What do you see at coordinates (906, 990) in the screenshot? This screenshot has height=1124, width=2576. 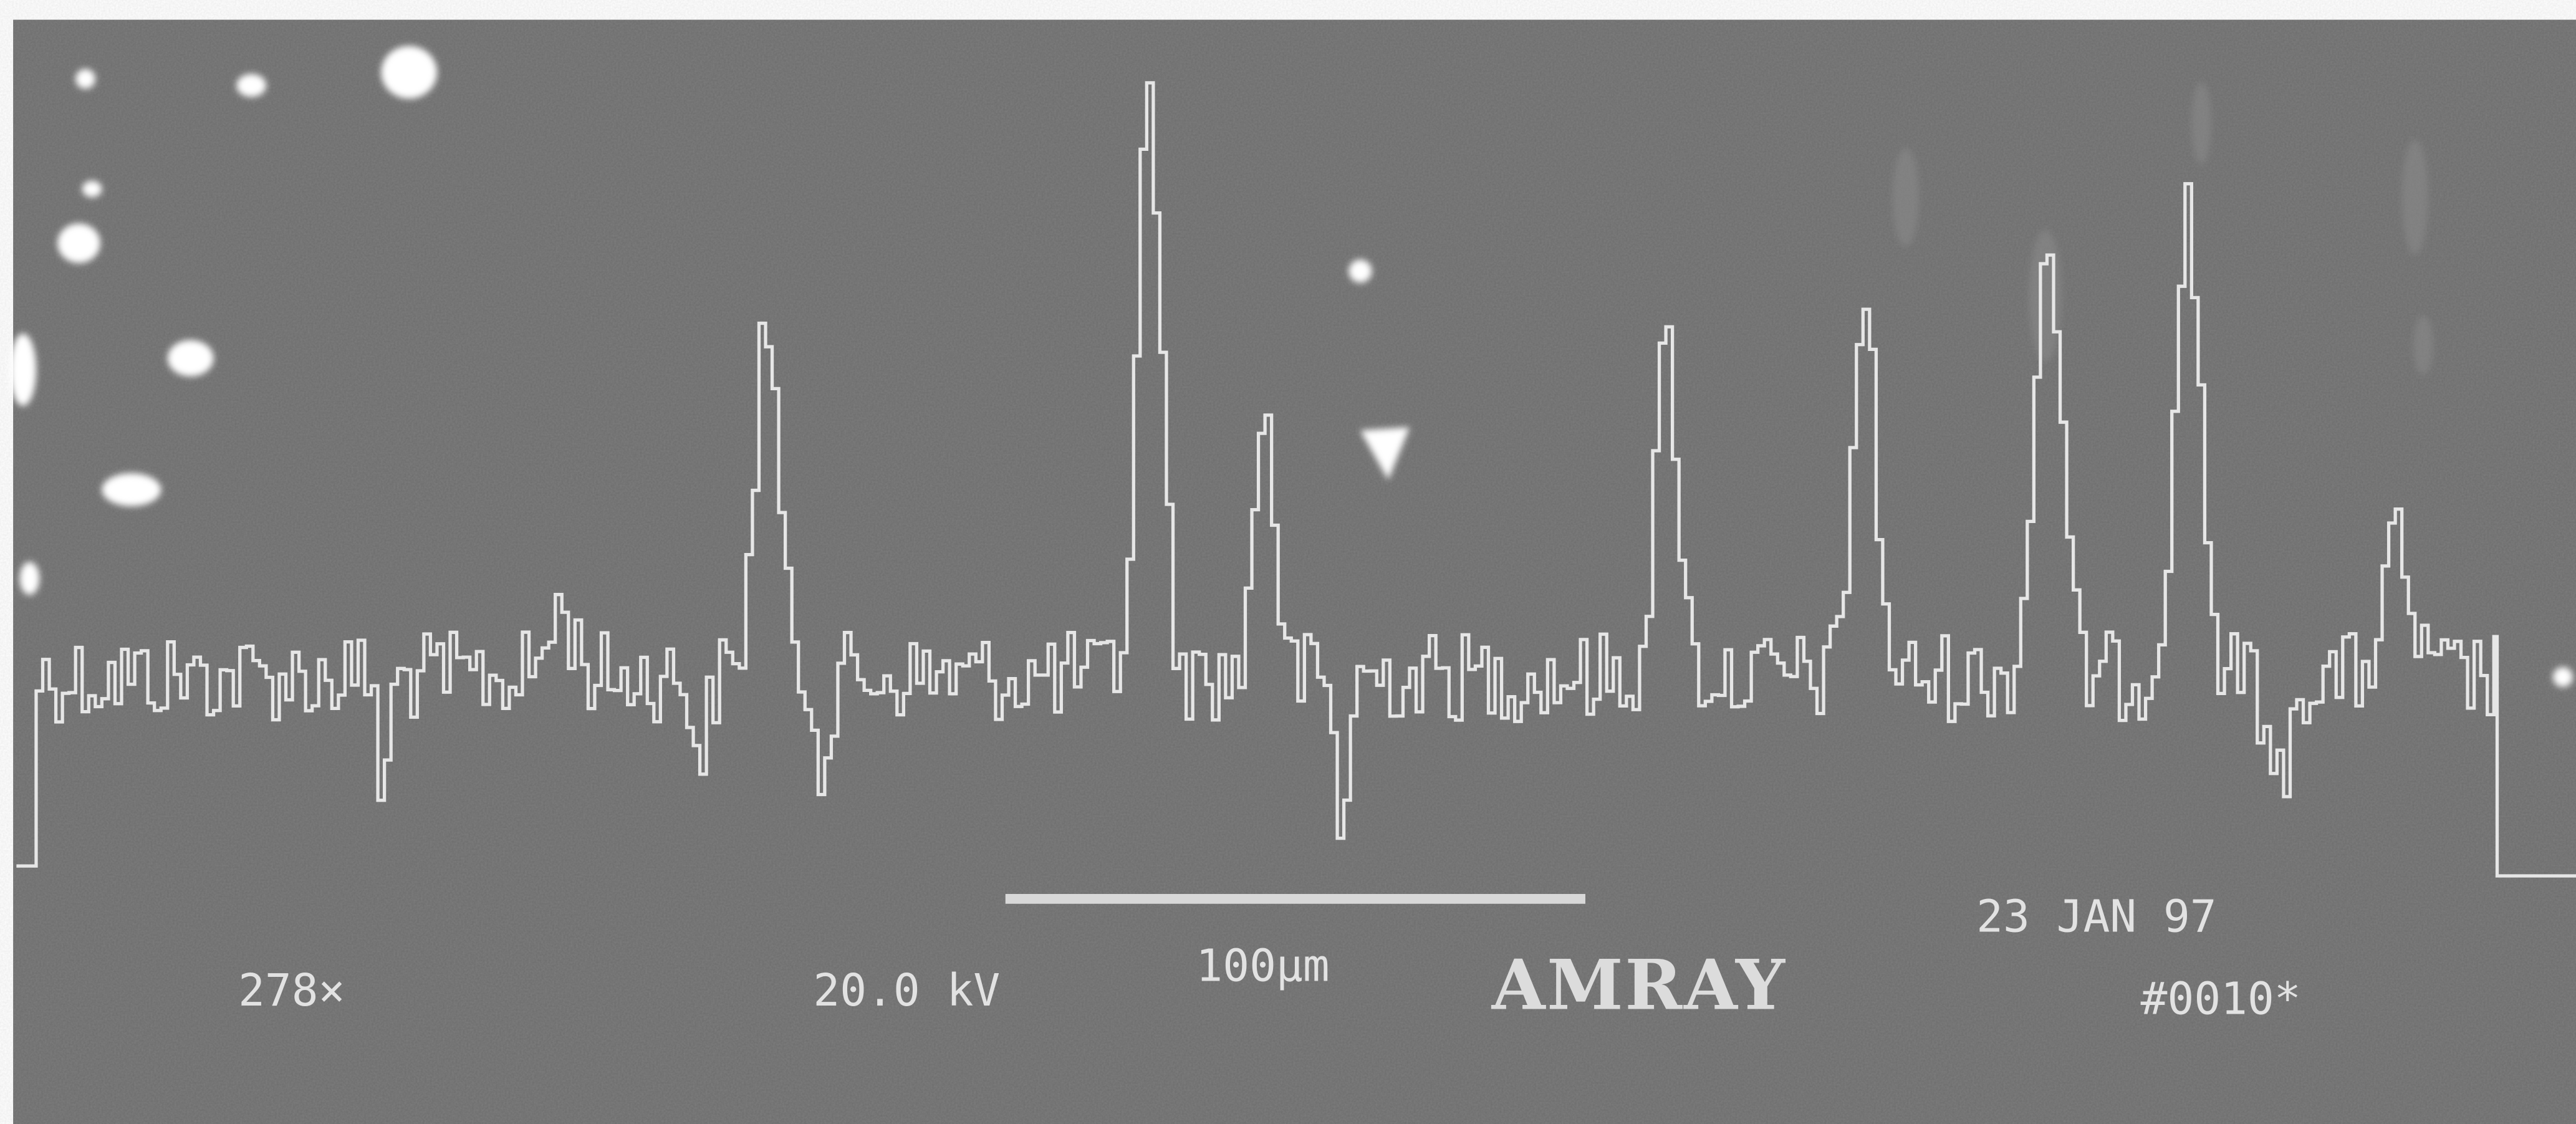 I see `voltage: 20.0 kV` at bounding box center [906, 990].